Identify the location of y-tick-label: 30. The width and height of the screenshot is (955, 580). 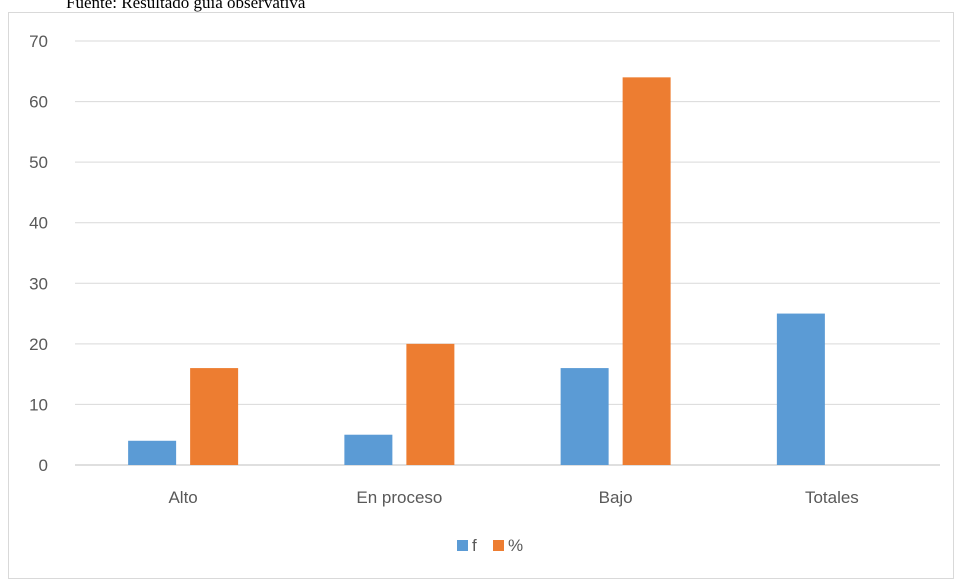
(38, 283).